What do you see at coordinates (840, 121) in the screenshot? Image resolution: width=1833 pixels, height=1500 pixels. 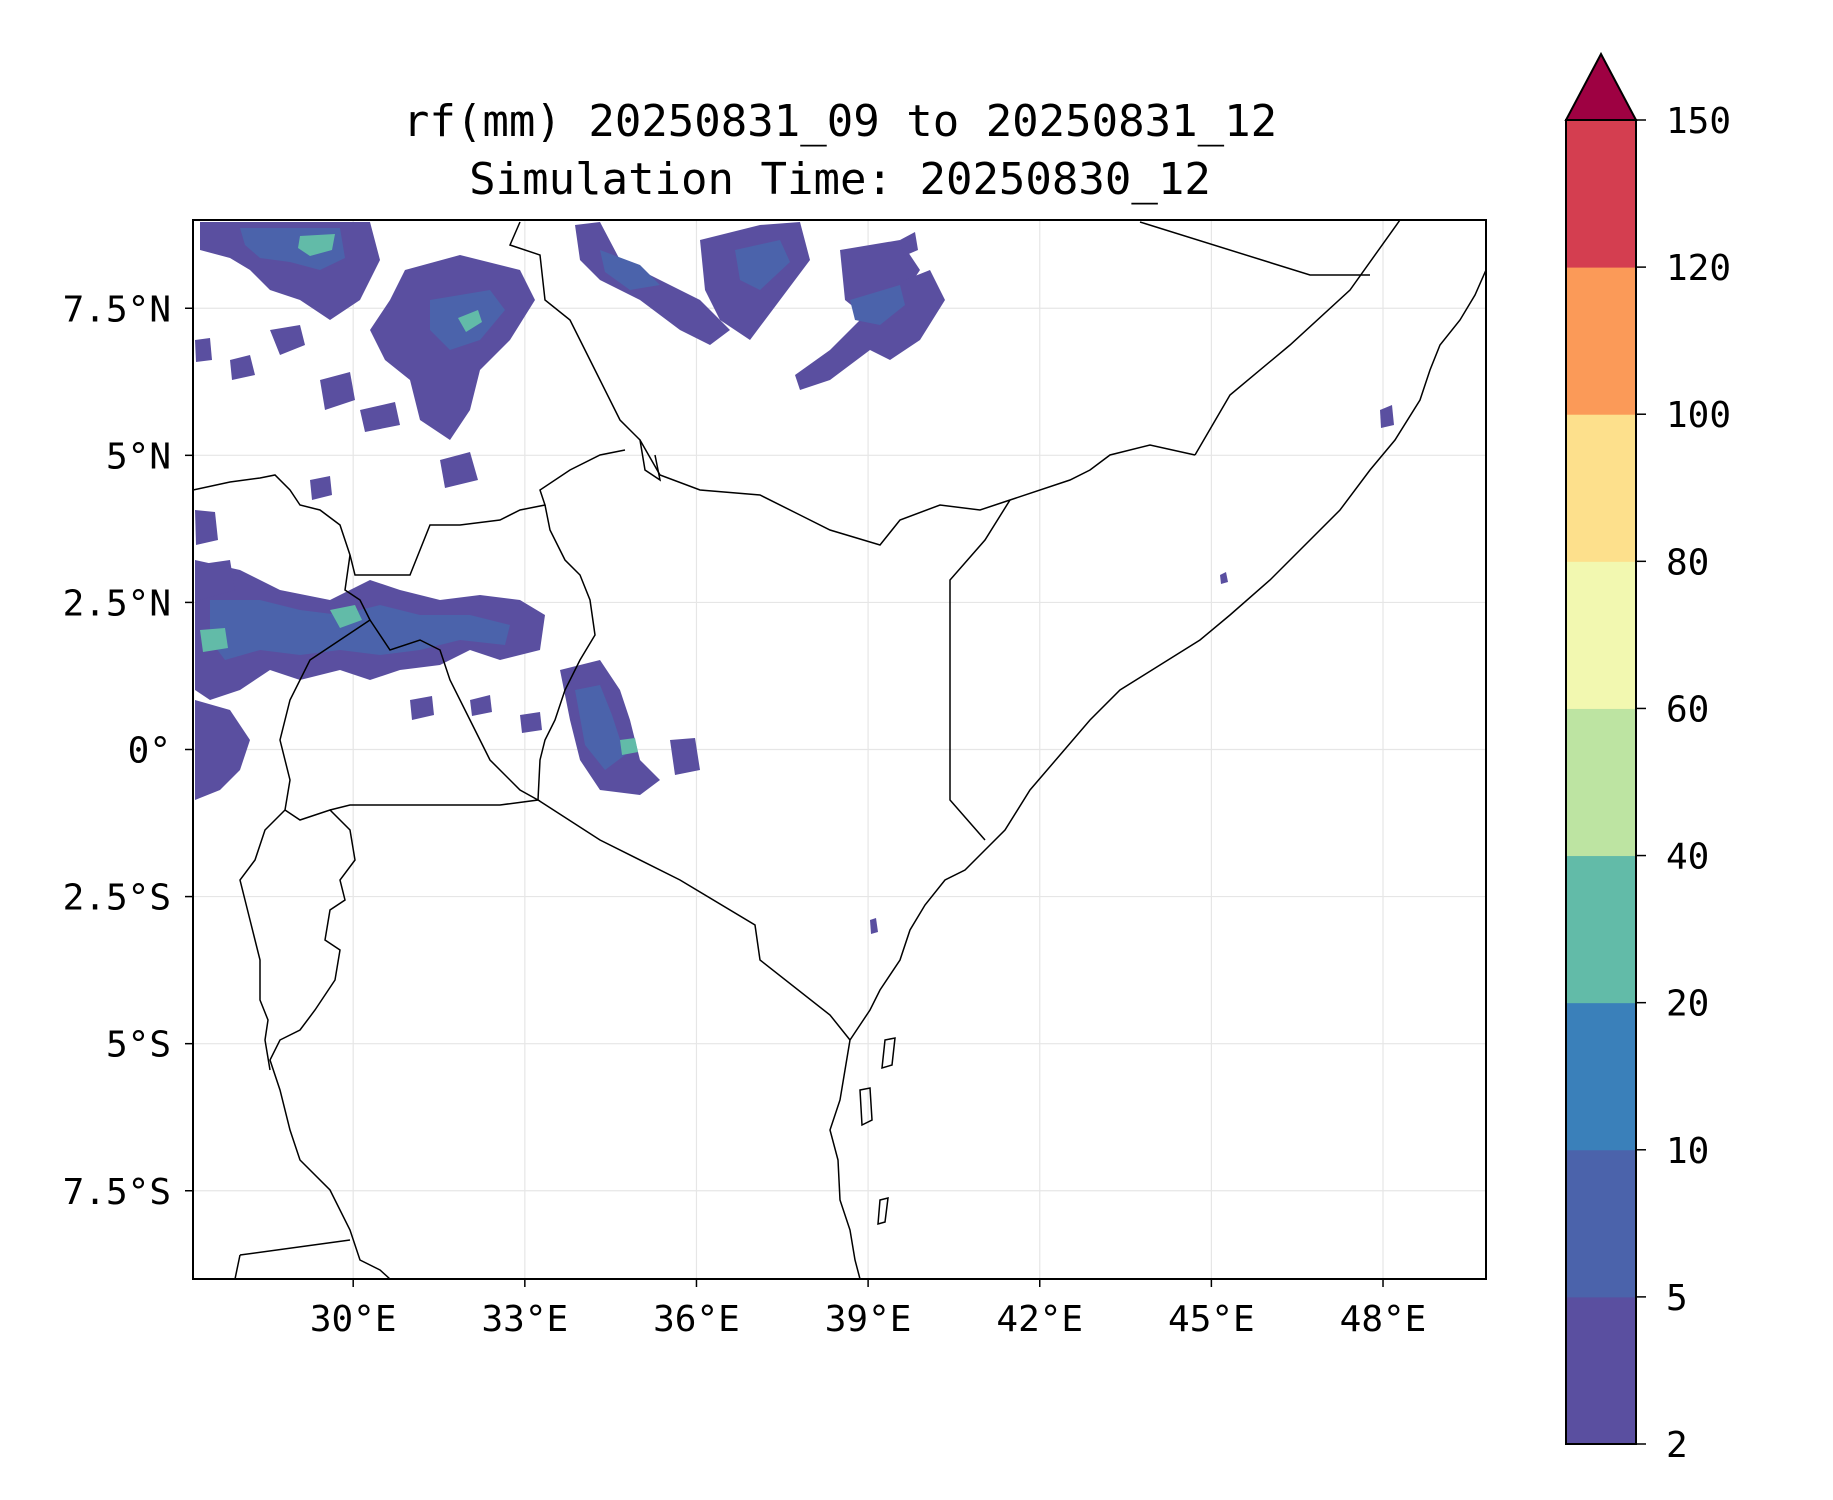 I see `plot-title-line1: rf(mm) 20250831_09 to 20250831_12` at bounding box center [840, 121].